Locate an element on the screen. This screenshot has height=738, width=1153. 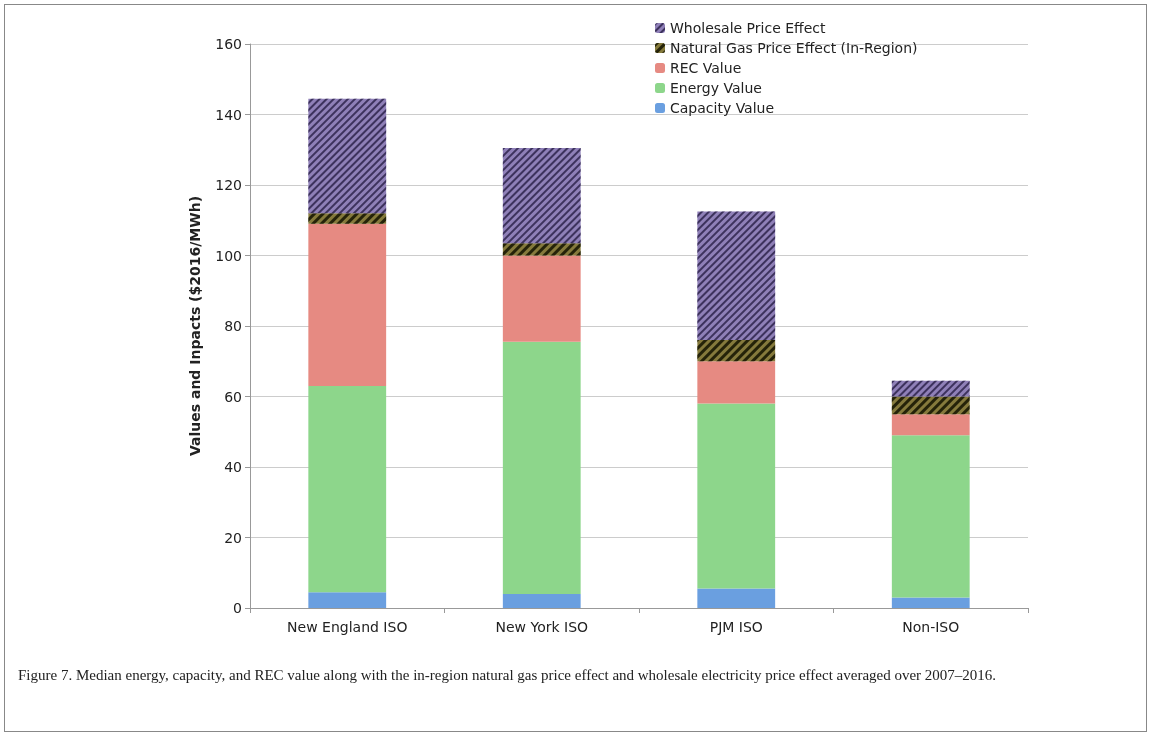
x-tick-label: Non-ISO is located at coordinates (931, 627).